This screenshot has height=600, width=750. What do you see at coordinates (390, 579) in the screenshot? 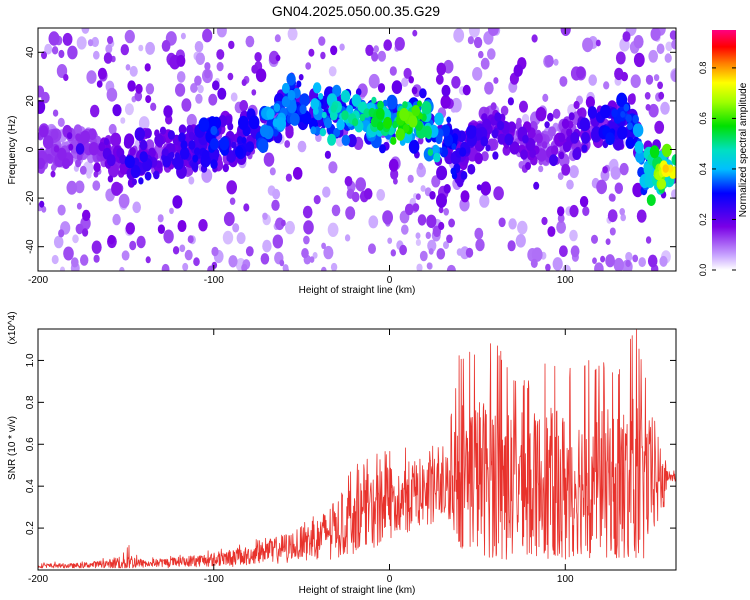
I see `bottom-x-tick-label: 0` at bounding box center [390, 579].